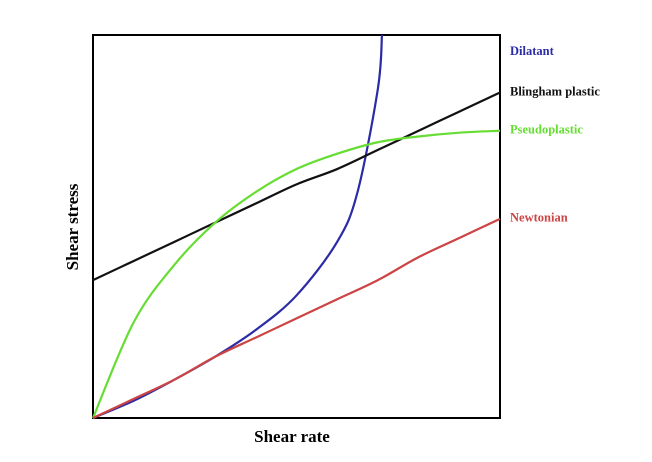  What do you see at coordinates (539, 218) in the screenshot?
I see `legend-label: Newtonian` at bounding box center [539, 218].